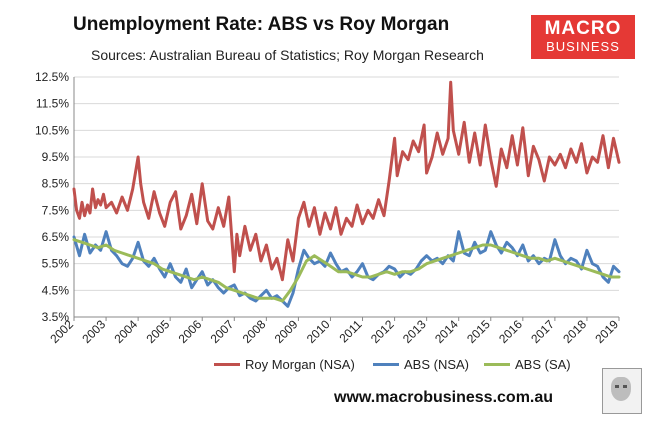 This screenshot has height=421, width=660. Describe the element at coordinates (382, 331) in the screenshot. I see `x-tick-label: 2012` at that location.